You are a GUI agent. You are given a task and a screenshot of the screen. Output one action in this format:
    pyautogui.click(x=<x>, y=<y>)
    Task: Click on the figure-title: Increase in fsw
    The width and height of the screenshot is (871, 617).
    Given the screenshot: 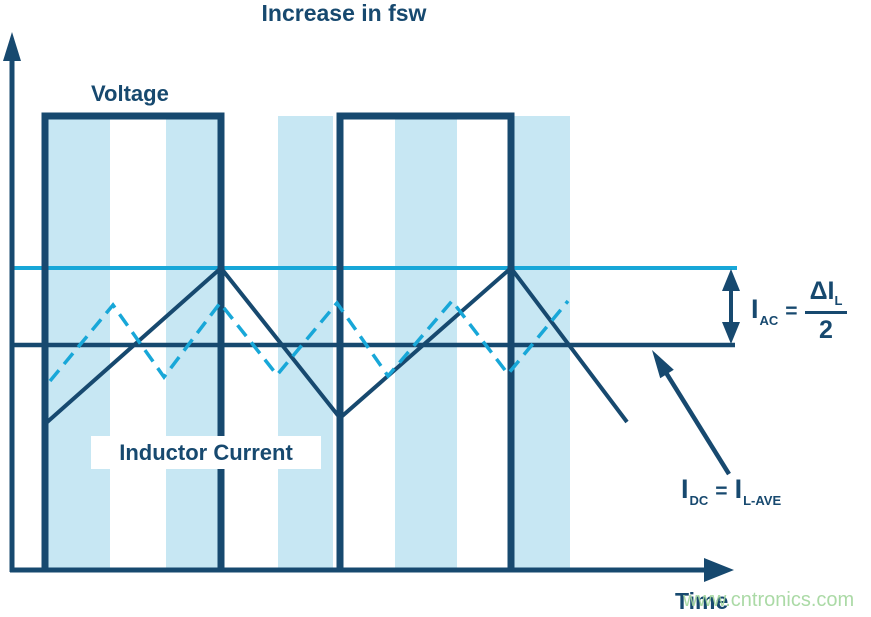 What is the action you would take?
    pyautogui.click(x=344, y=13)
    